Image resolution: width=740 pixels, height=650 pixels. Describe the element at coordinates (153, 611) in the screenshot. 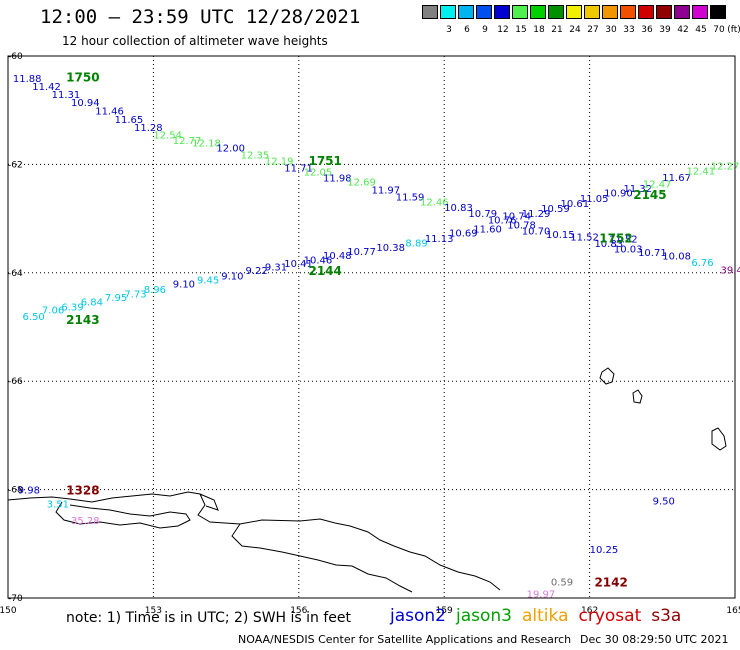

I see `longitude-tick-label: 153` at that location.